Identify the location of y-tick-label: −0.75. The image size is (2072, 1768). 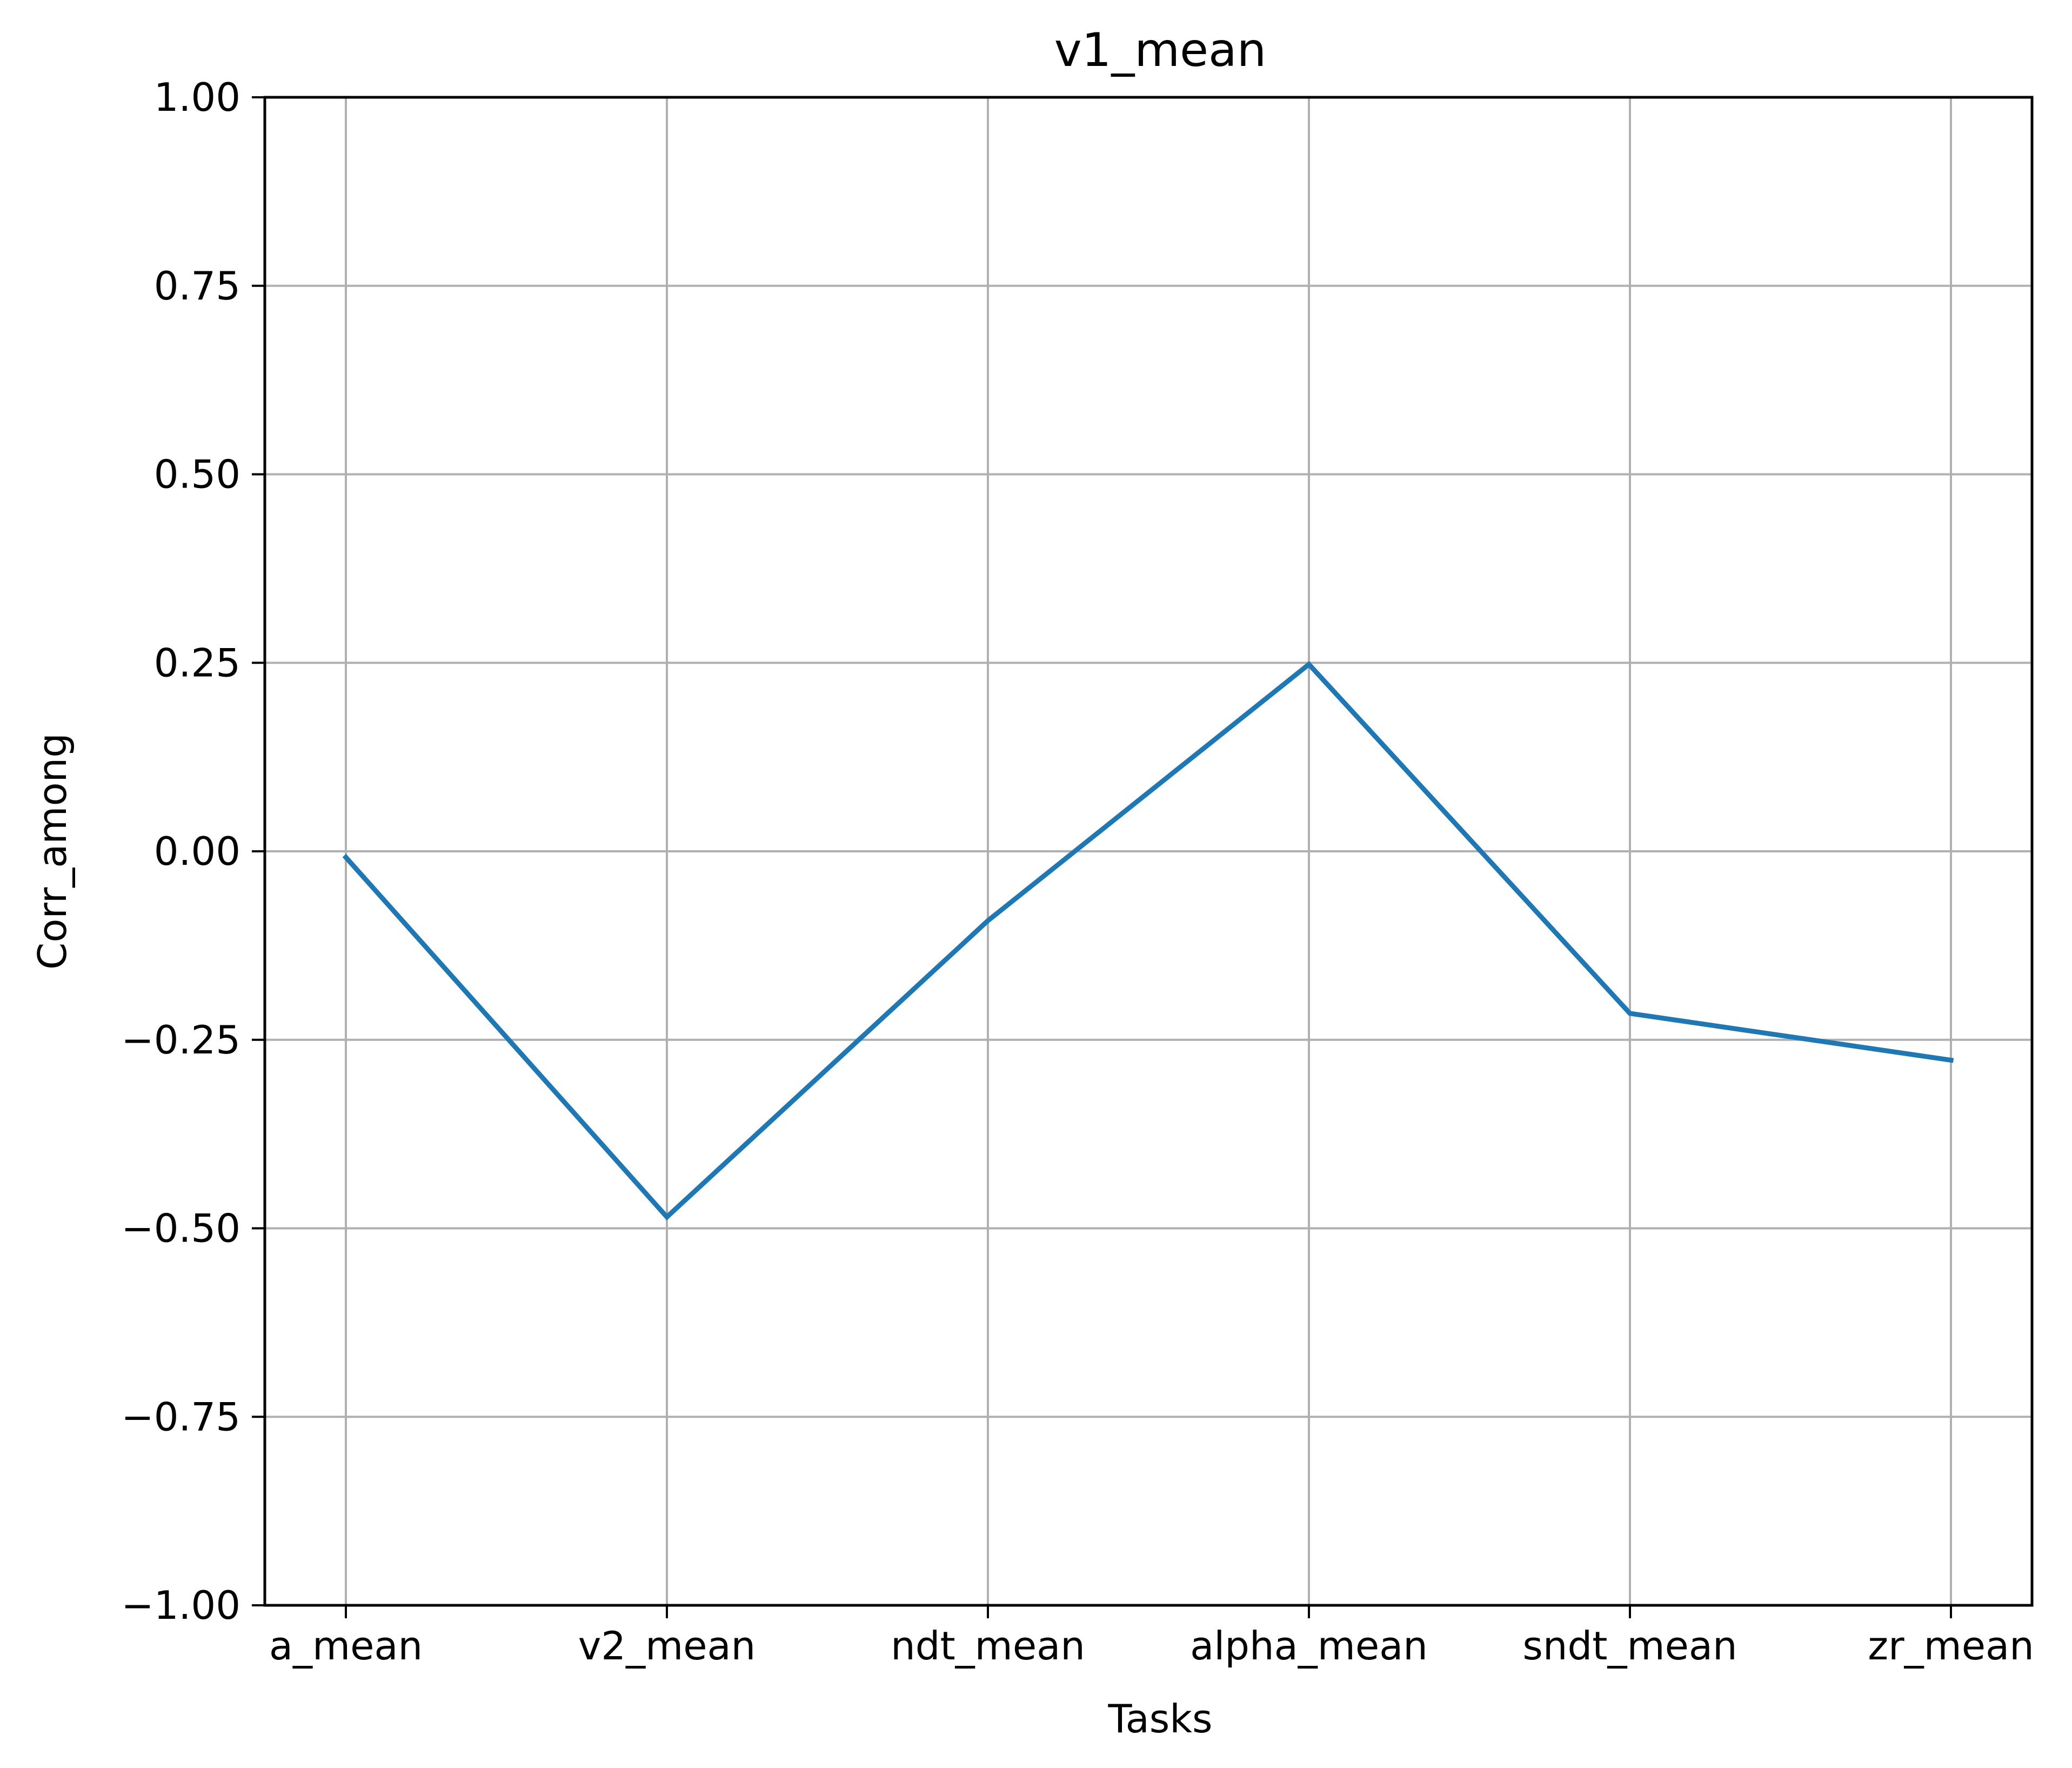
(180, 1416).